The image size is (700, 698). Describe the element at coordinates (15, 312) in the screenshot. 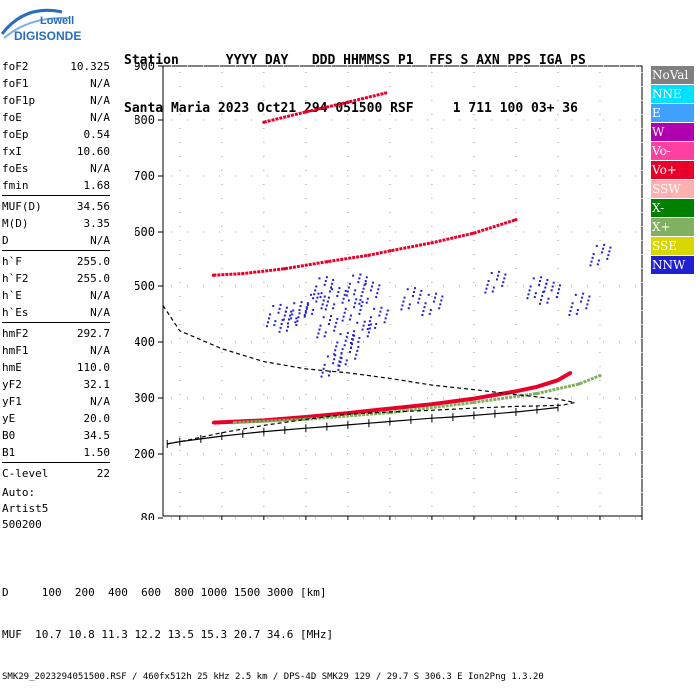

I see `param-name: h`Es` at that location.